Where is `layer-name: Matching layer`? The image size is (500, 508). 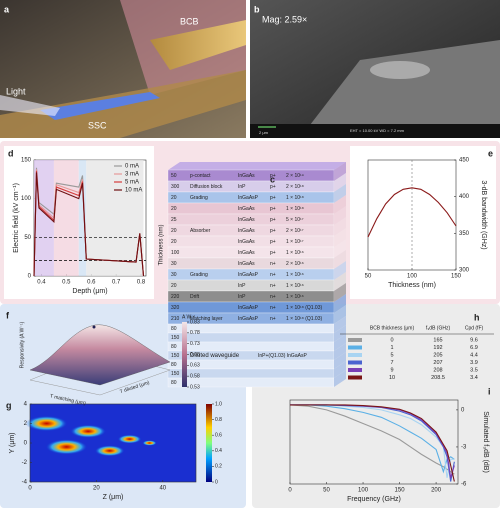 layer-name: Matching layer is located at coordinates (206, 319).